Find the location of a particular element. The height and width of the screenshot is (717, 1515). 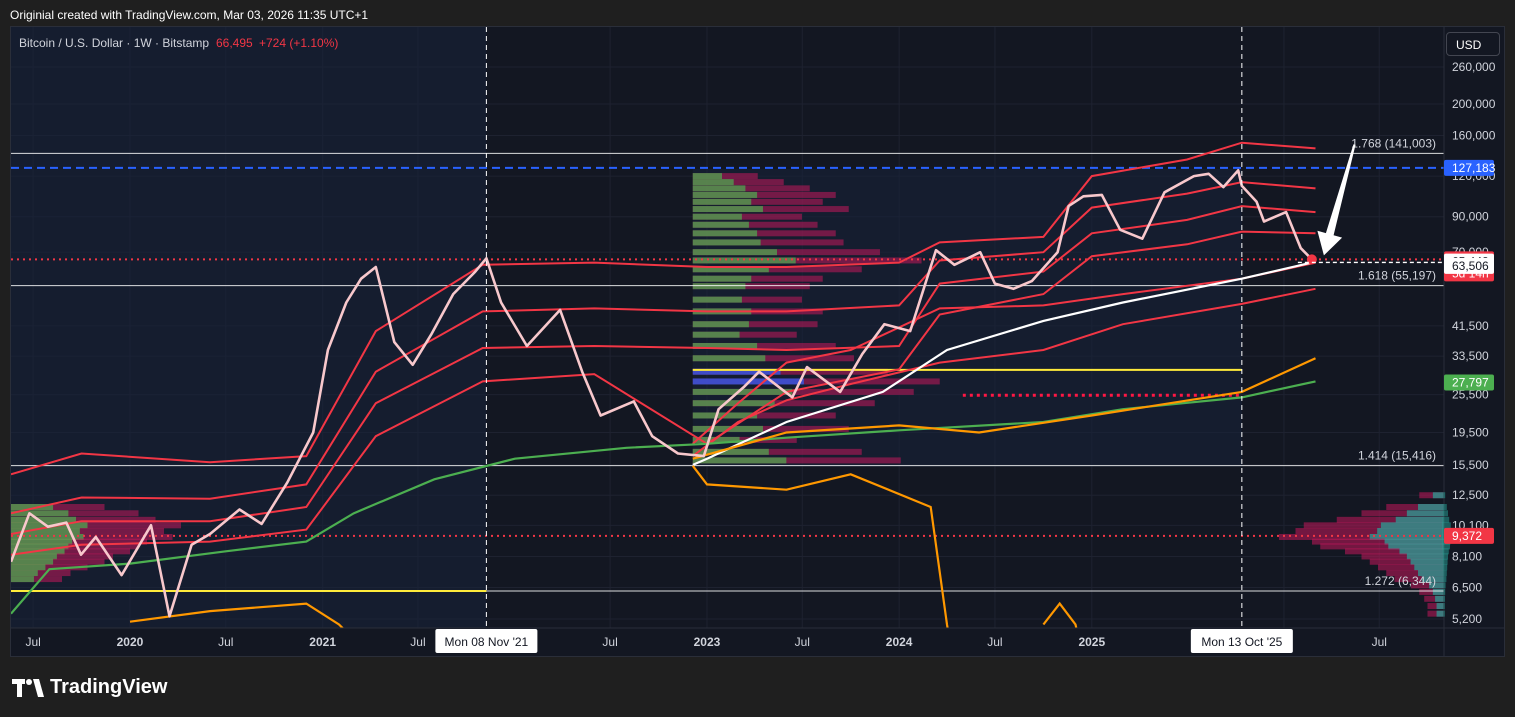

currency-button: USD is located at coordinates (1473, 44).